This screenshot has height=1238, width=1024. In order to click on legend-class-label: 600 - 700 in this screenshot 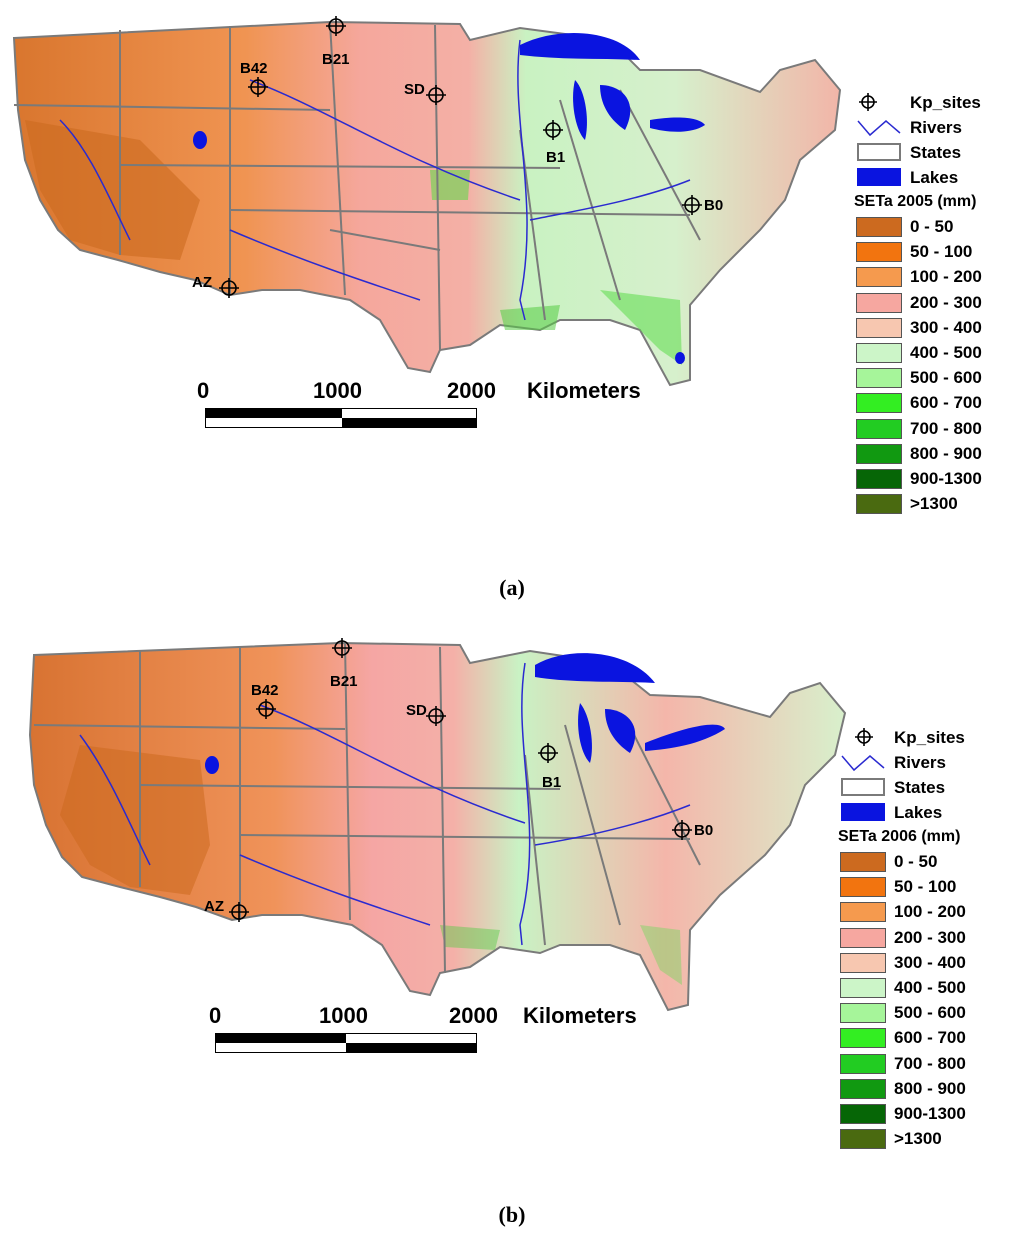, I will do `click(946, 403)`.